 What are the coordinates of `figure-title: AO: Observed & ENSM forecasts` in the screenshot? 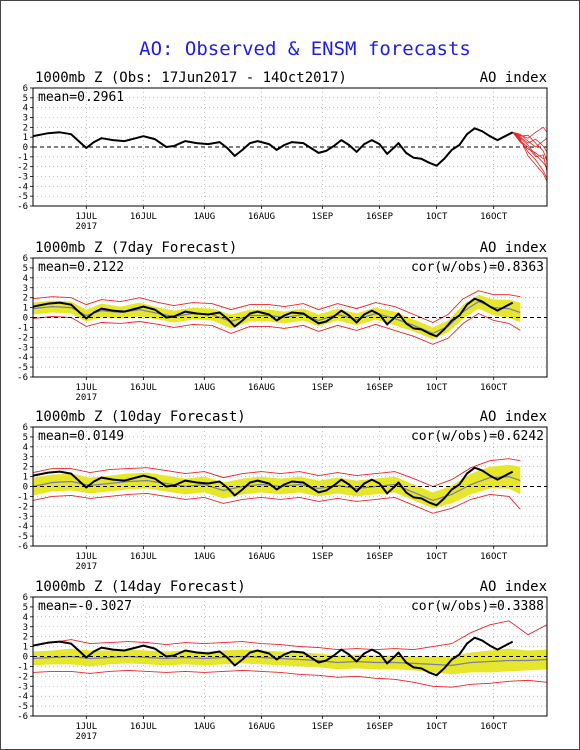 It's located at (305, 49).